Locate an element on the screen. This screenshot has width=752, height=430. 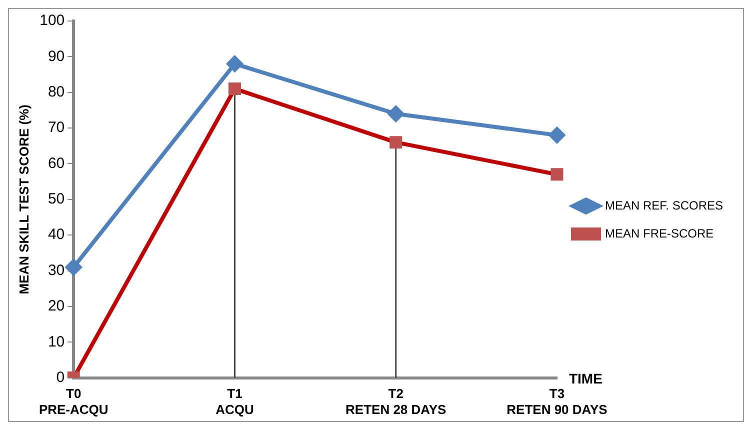
x-tick-label: T3 RETEN 90 DAYS is located at coordinates (557, 401).